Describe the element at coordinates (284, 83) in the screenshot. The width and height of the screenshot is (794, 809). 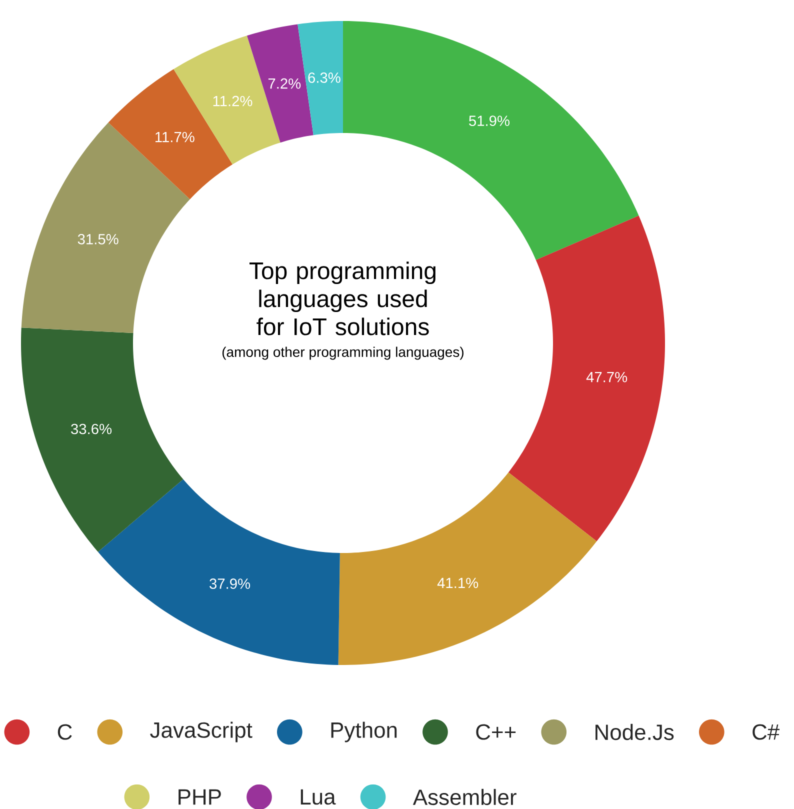
I see `data-label: 7.2%` at that location.